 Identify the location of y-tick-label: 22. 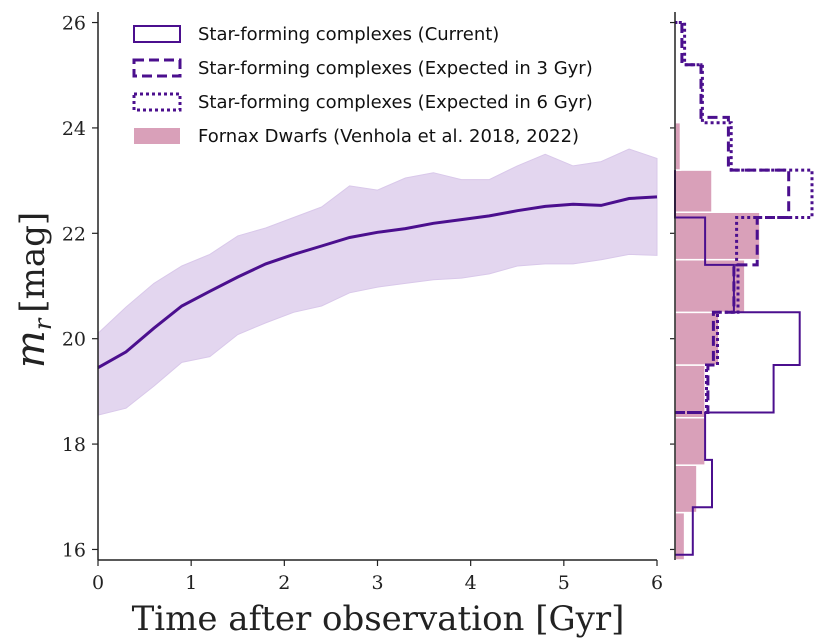
(74, 234).